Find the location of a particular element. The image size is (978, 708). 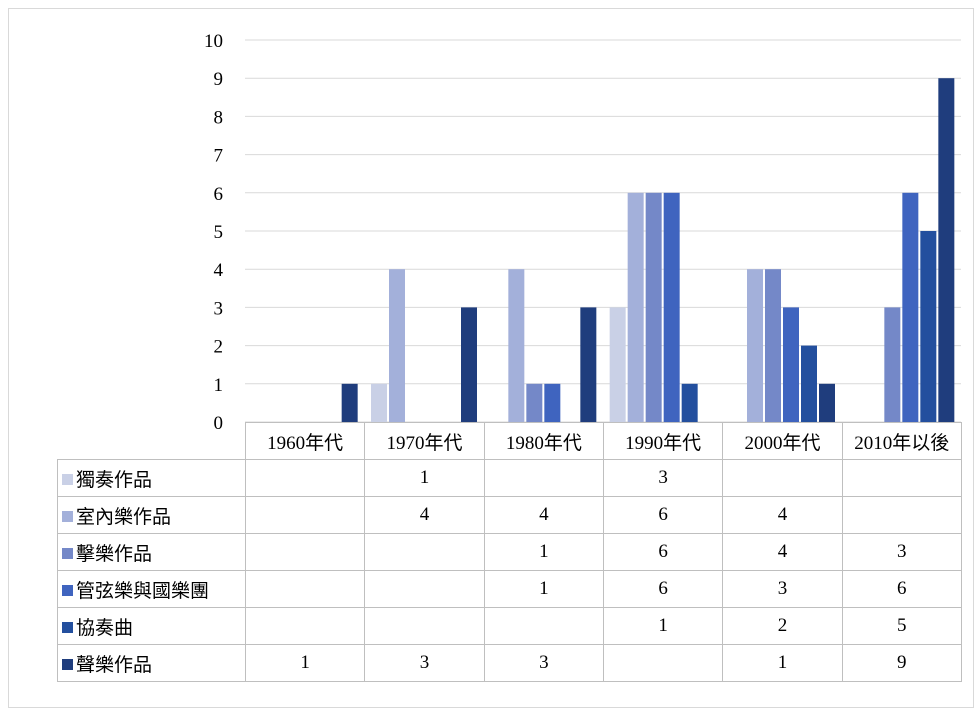

table-cell: 5 is located at coordinates (901, 626).